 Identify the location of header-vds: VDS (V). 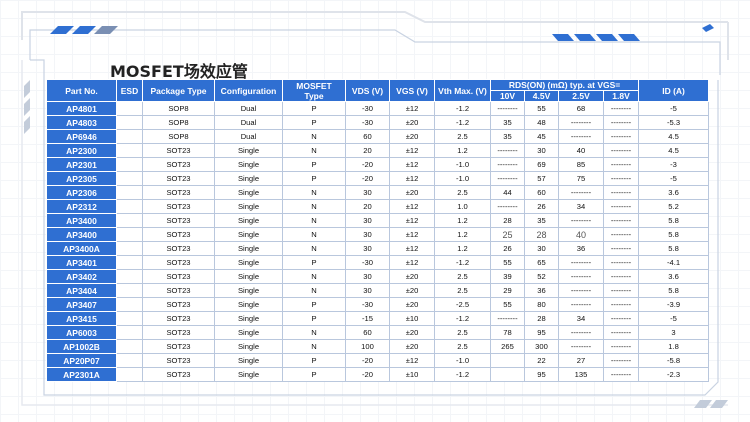
(367, 90).